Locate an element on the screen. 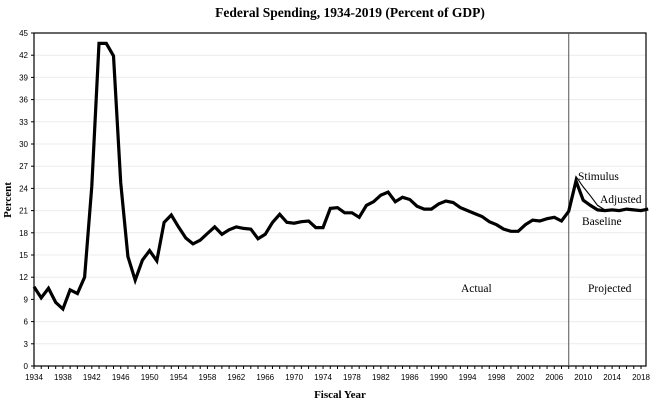 This screenshot has height=404, width=661. x-axis-title: Fiscal Year is located at coordinates (340, 395).